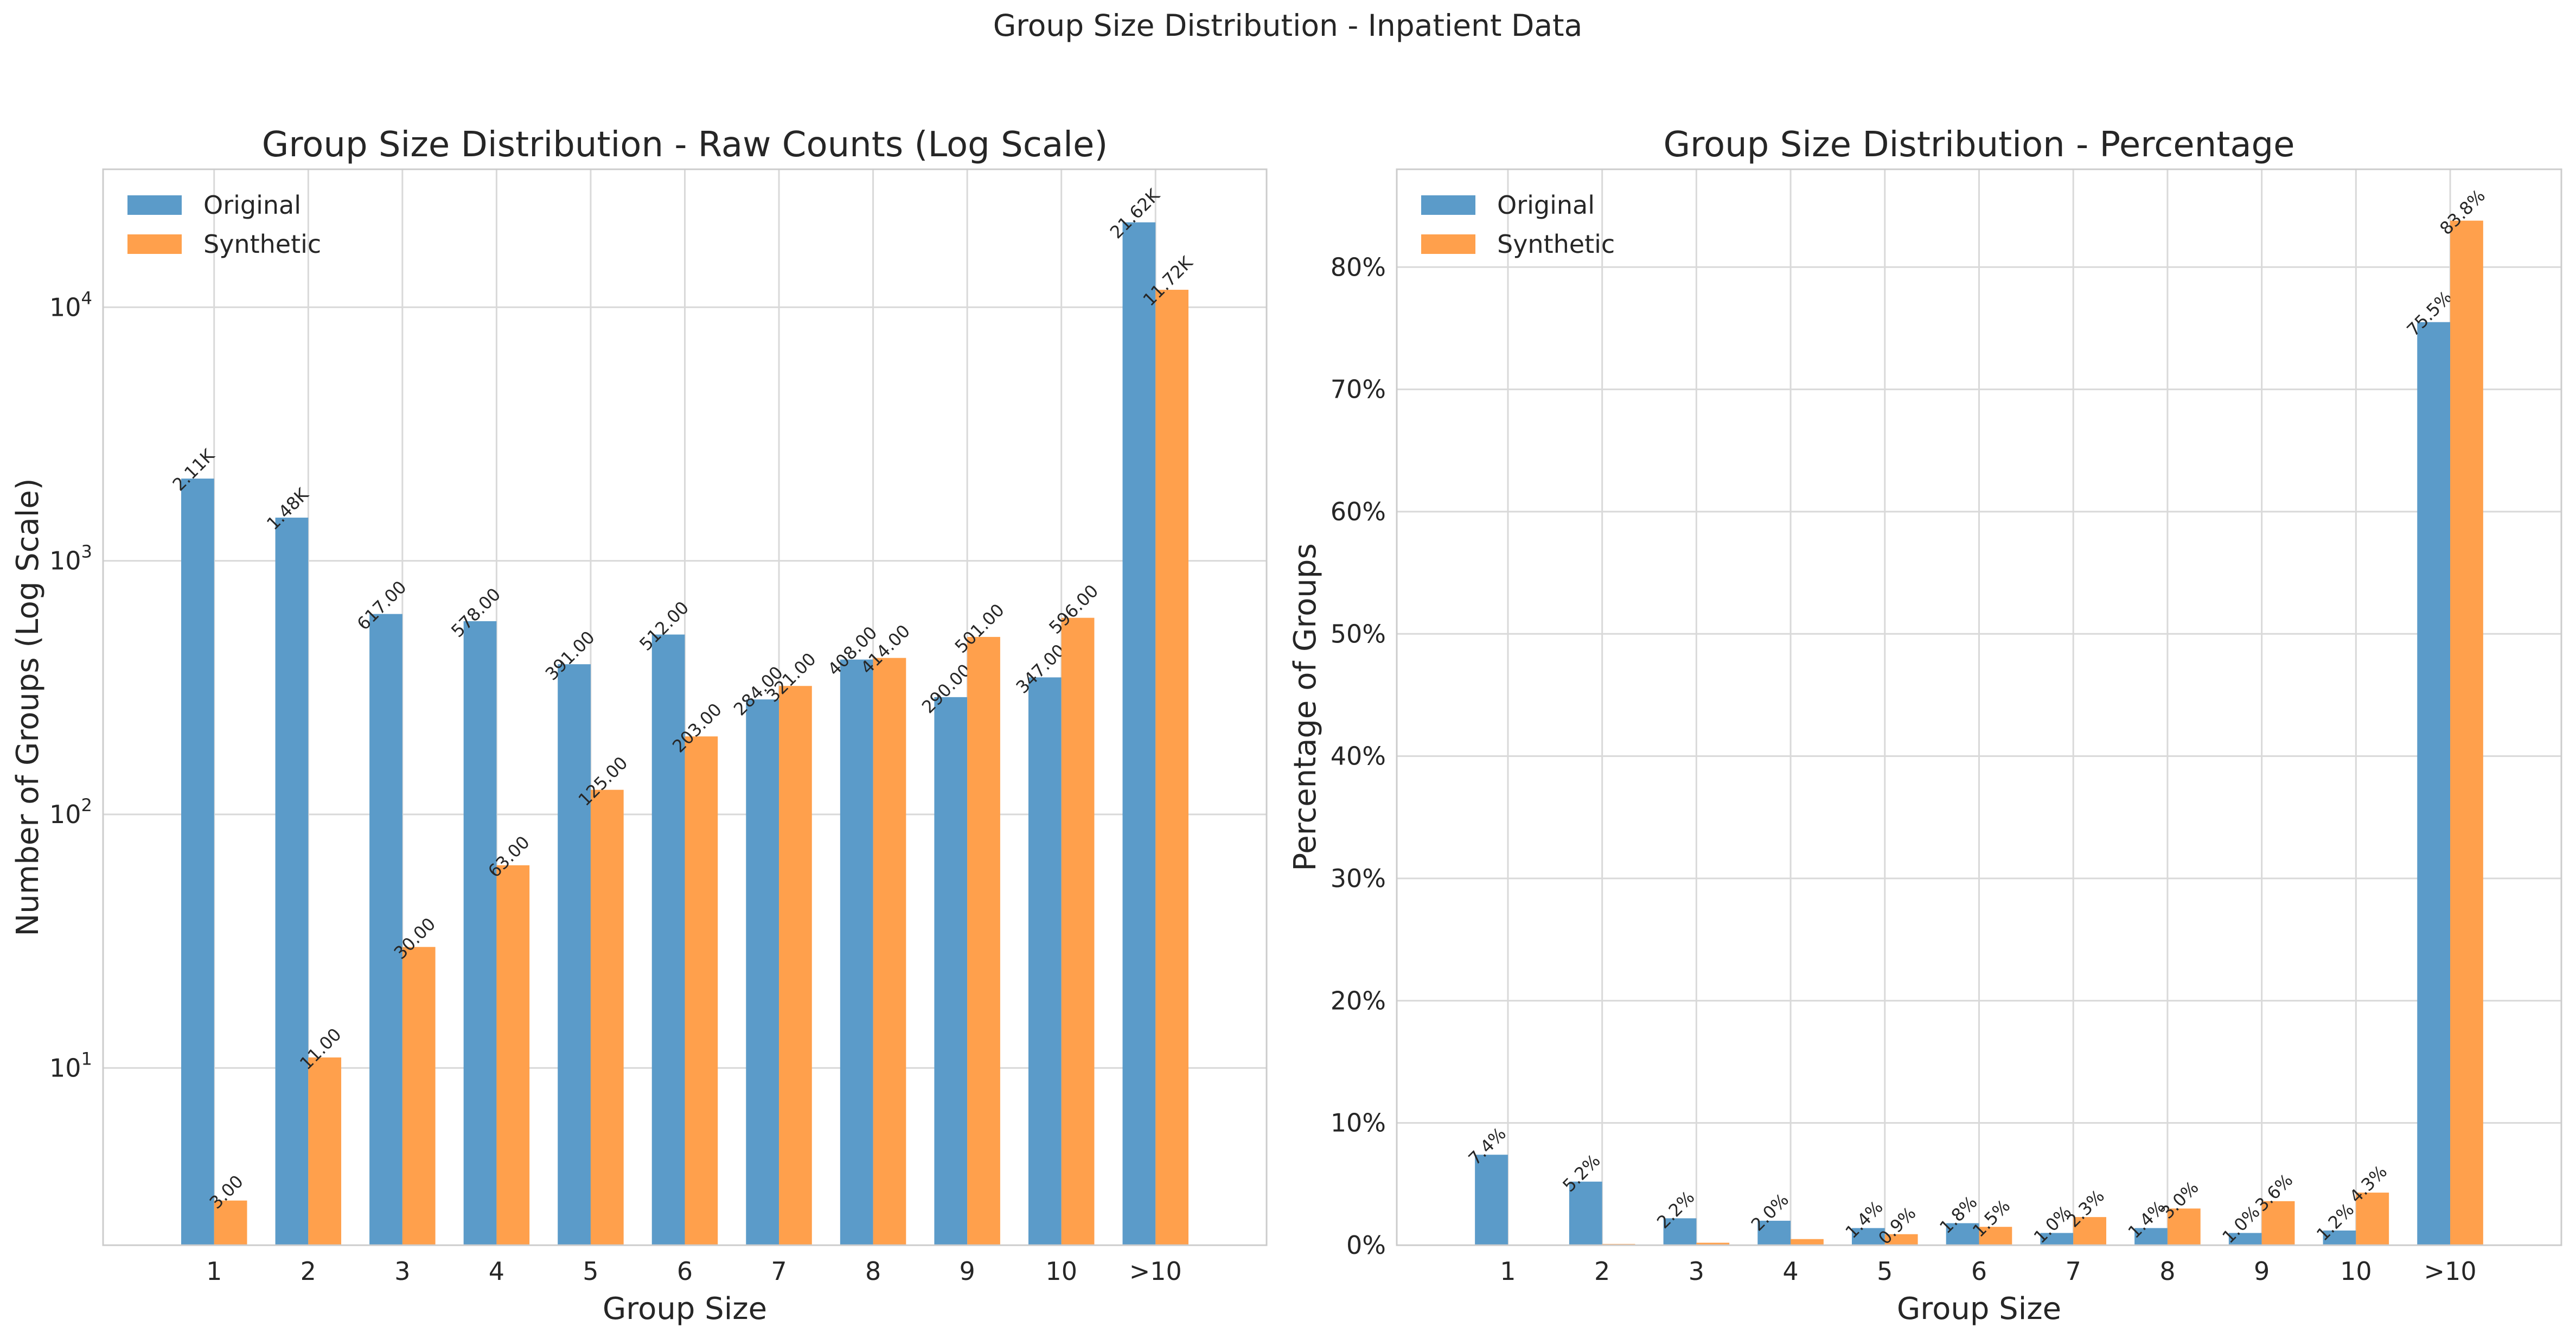  Describe the element at coordinates (1358, 267) in the screenshot. I see `y-tick-label: 80%` at that location.